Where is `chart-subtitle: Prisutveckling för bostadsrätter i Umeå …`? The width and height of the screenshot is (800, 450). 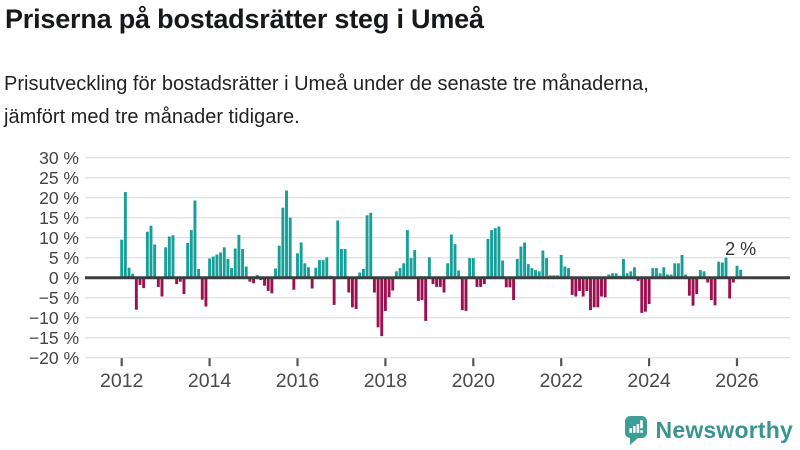
chart-subtitle: Prisutveckling för bostadsrätter i Umeå … is located at coordinates (399, 101).